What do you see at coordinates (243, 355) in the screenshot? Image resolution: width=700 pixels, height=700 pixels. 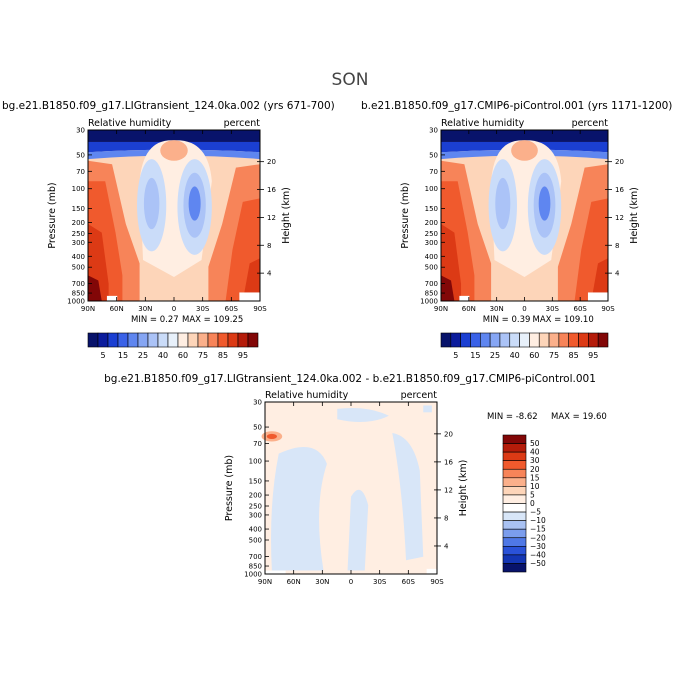 I see `colorbar-label: 95` at bounding box center [243, 355].